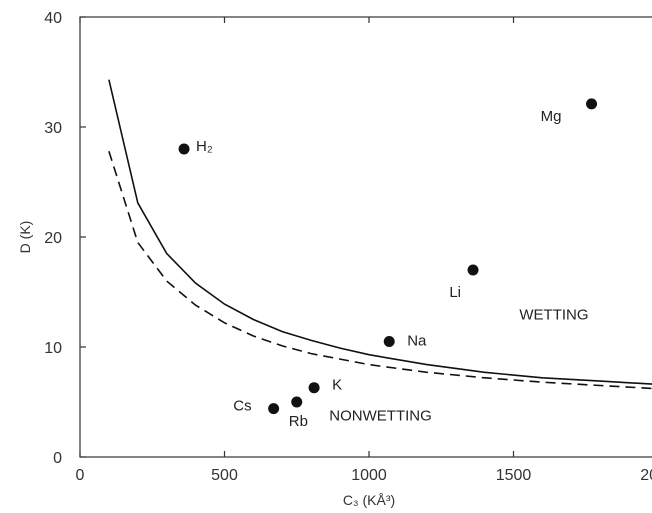 Image resolution: width=652 pixels, height=513 pixels. What do you see at coordinates (25, 237) in the screenshot?
I see `y-axis-label: D (K)` at bounding box center [25, 237].